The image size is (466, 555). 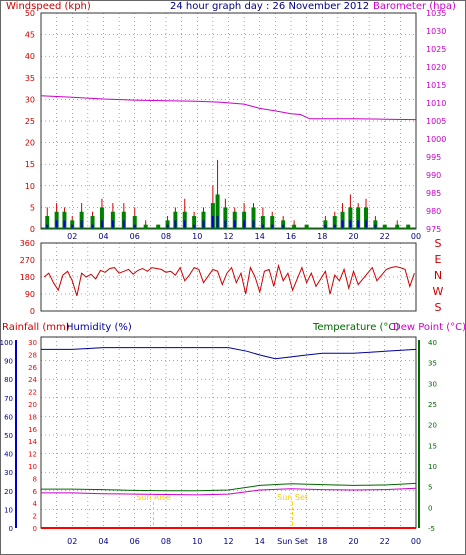 I want to click on sun-set-tick-label: Sun Set, so click(x=292, y=541).